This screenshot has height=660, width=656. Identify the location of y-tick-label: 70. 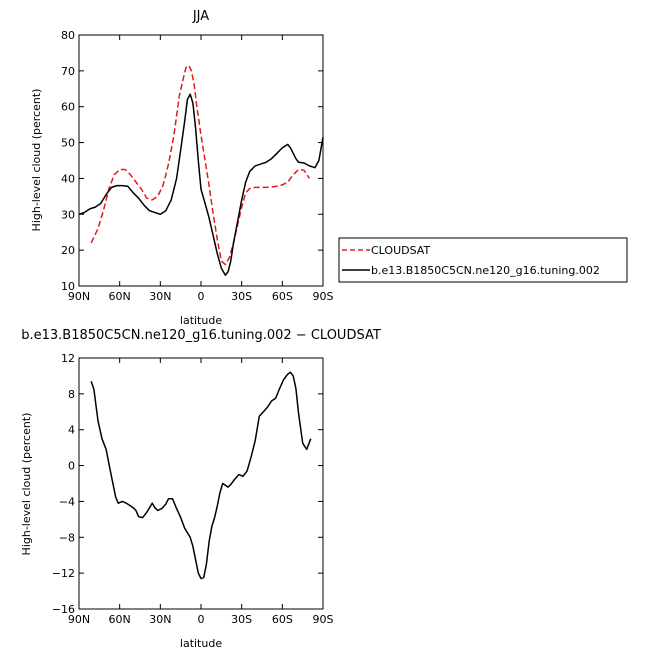
(68, 71).